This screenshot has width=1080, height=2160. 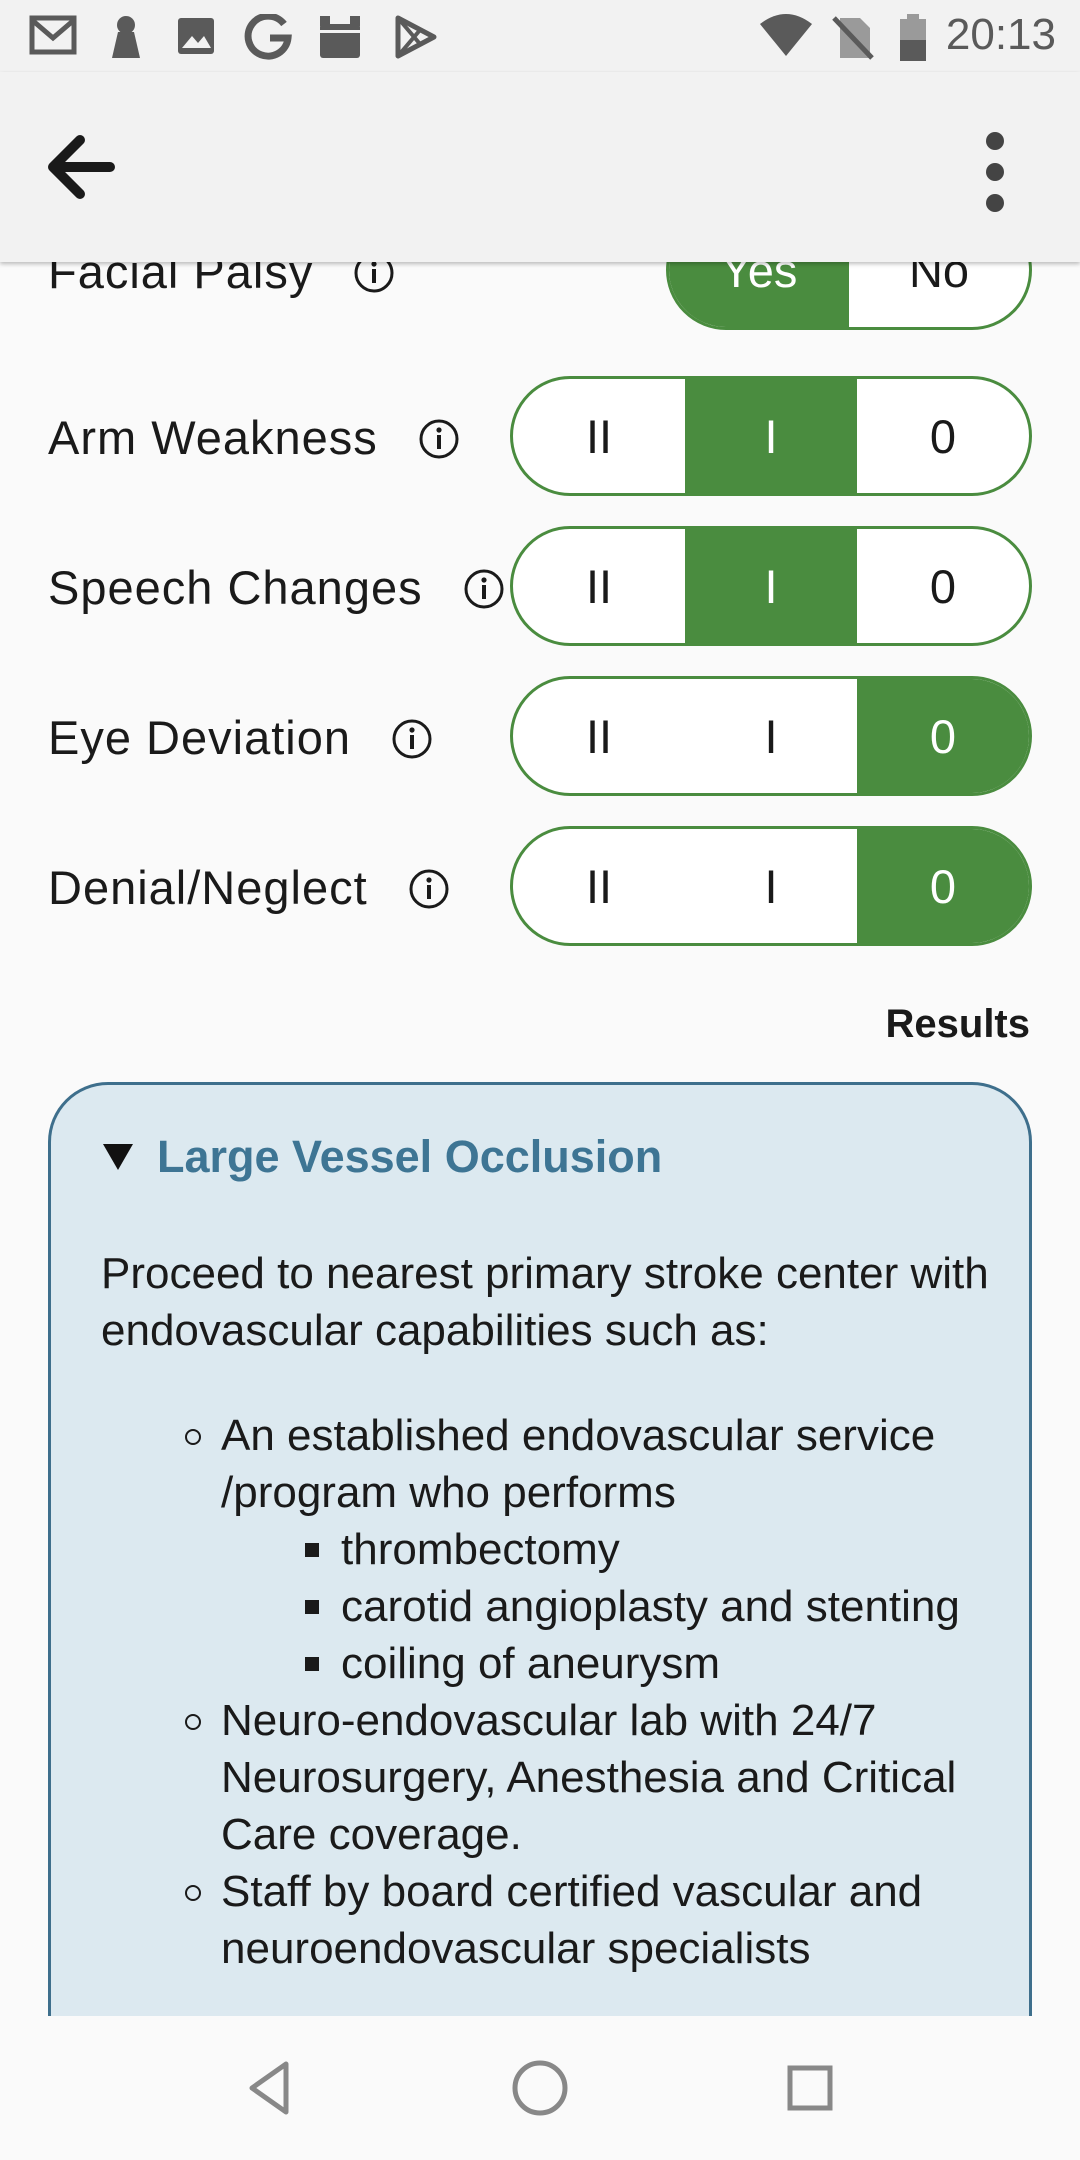 I want to click on nav-home-icon, so click(x=540, y=2088).